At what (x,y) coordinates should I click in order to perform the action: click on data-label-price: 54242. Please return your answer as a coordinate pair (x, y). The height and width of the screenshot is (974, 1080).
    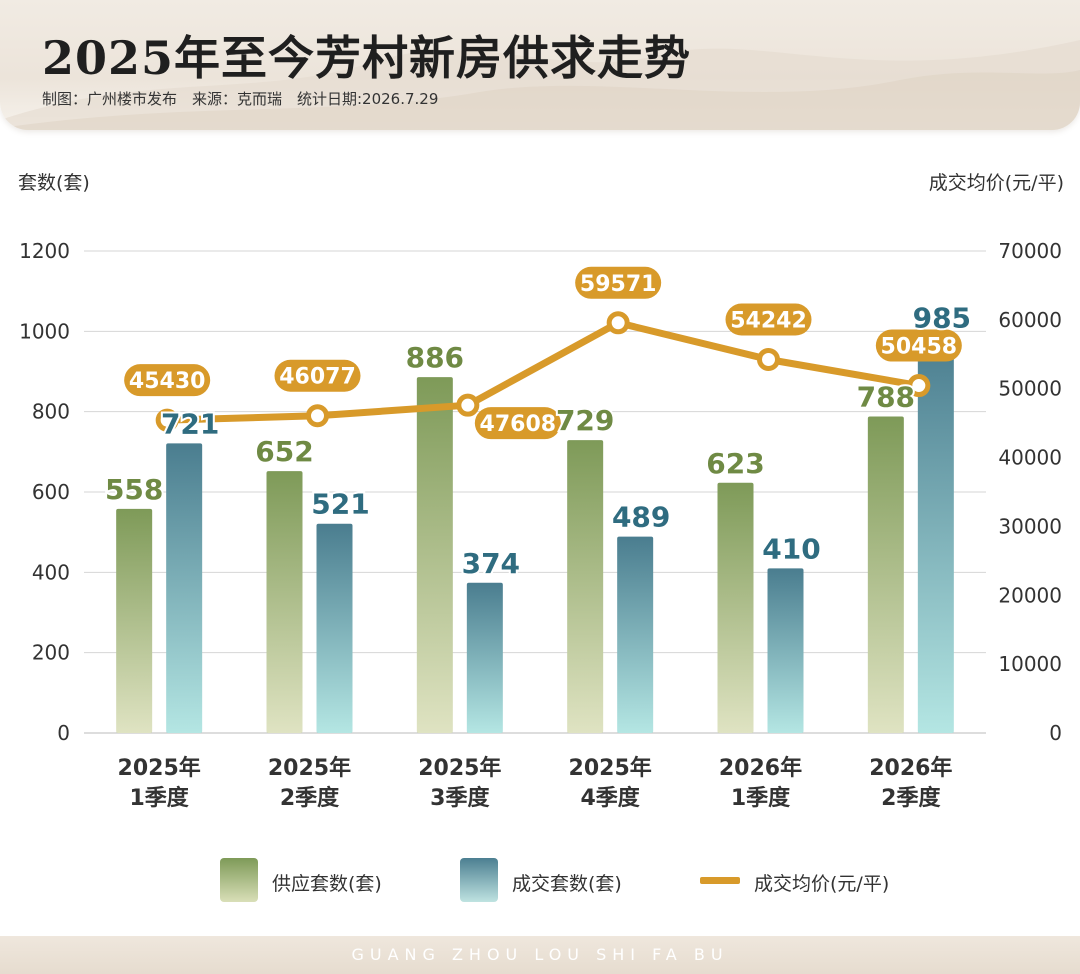
    Looking at the image, I should click on (768, 321).